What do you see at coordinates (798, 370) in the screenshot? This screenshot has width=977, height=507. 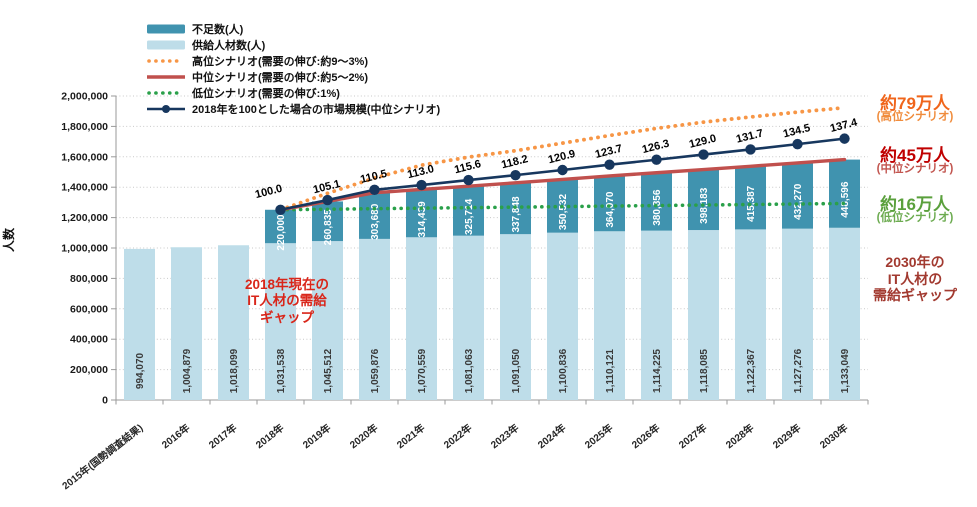 I see `supply-value-label: 1,127,276` at bounding box center [798, 370].